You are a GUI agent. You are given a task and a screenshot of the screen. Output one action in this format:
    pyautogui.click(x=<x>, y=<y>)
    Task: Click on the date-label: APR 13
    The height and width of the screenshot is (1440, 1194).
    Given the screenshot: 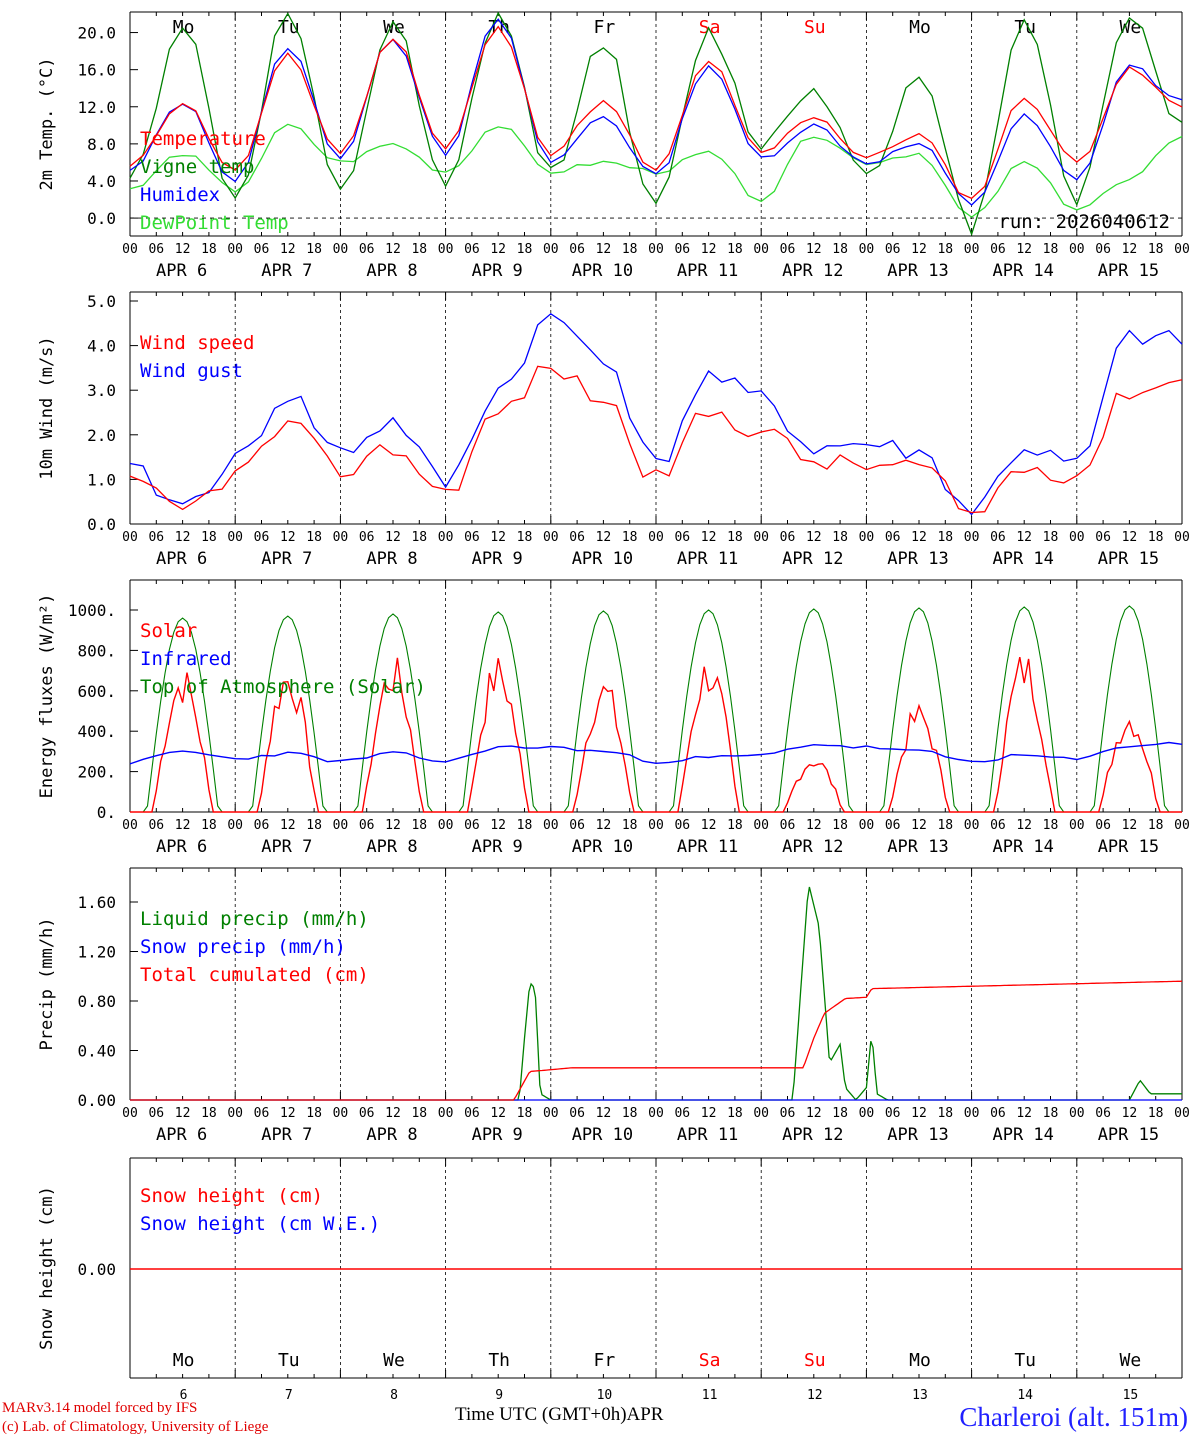 What is the action you would take?
    pyautogui.click(x=917, y=847)
    